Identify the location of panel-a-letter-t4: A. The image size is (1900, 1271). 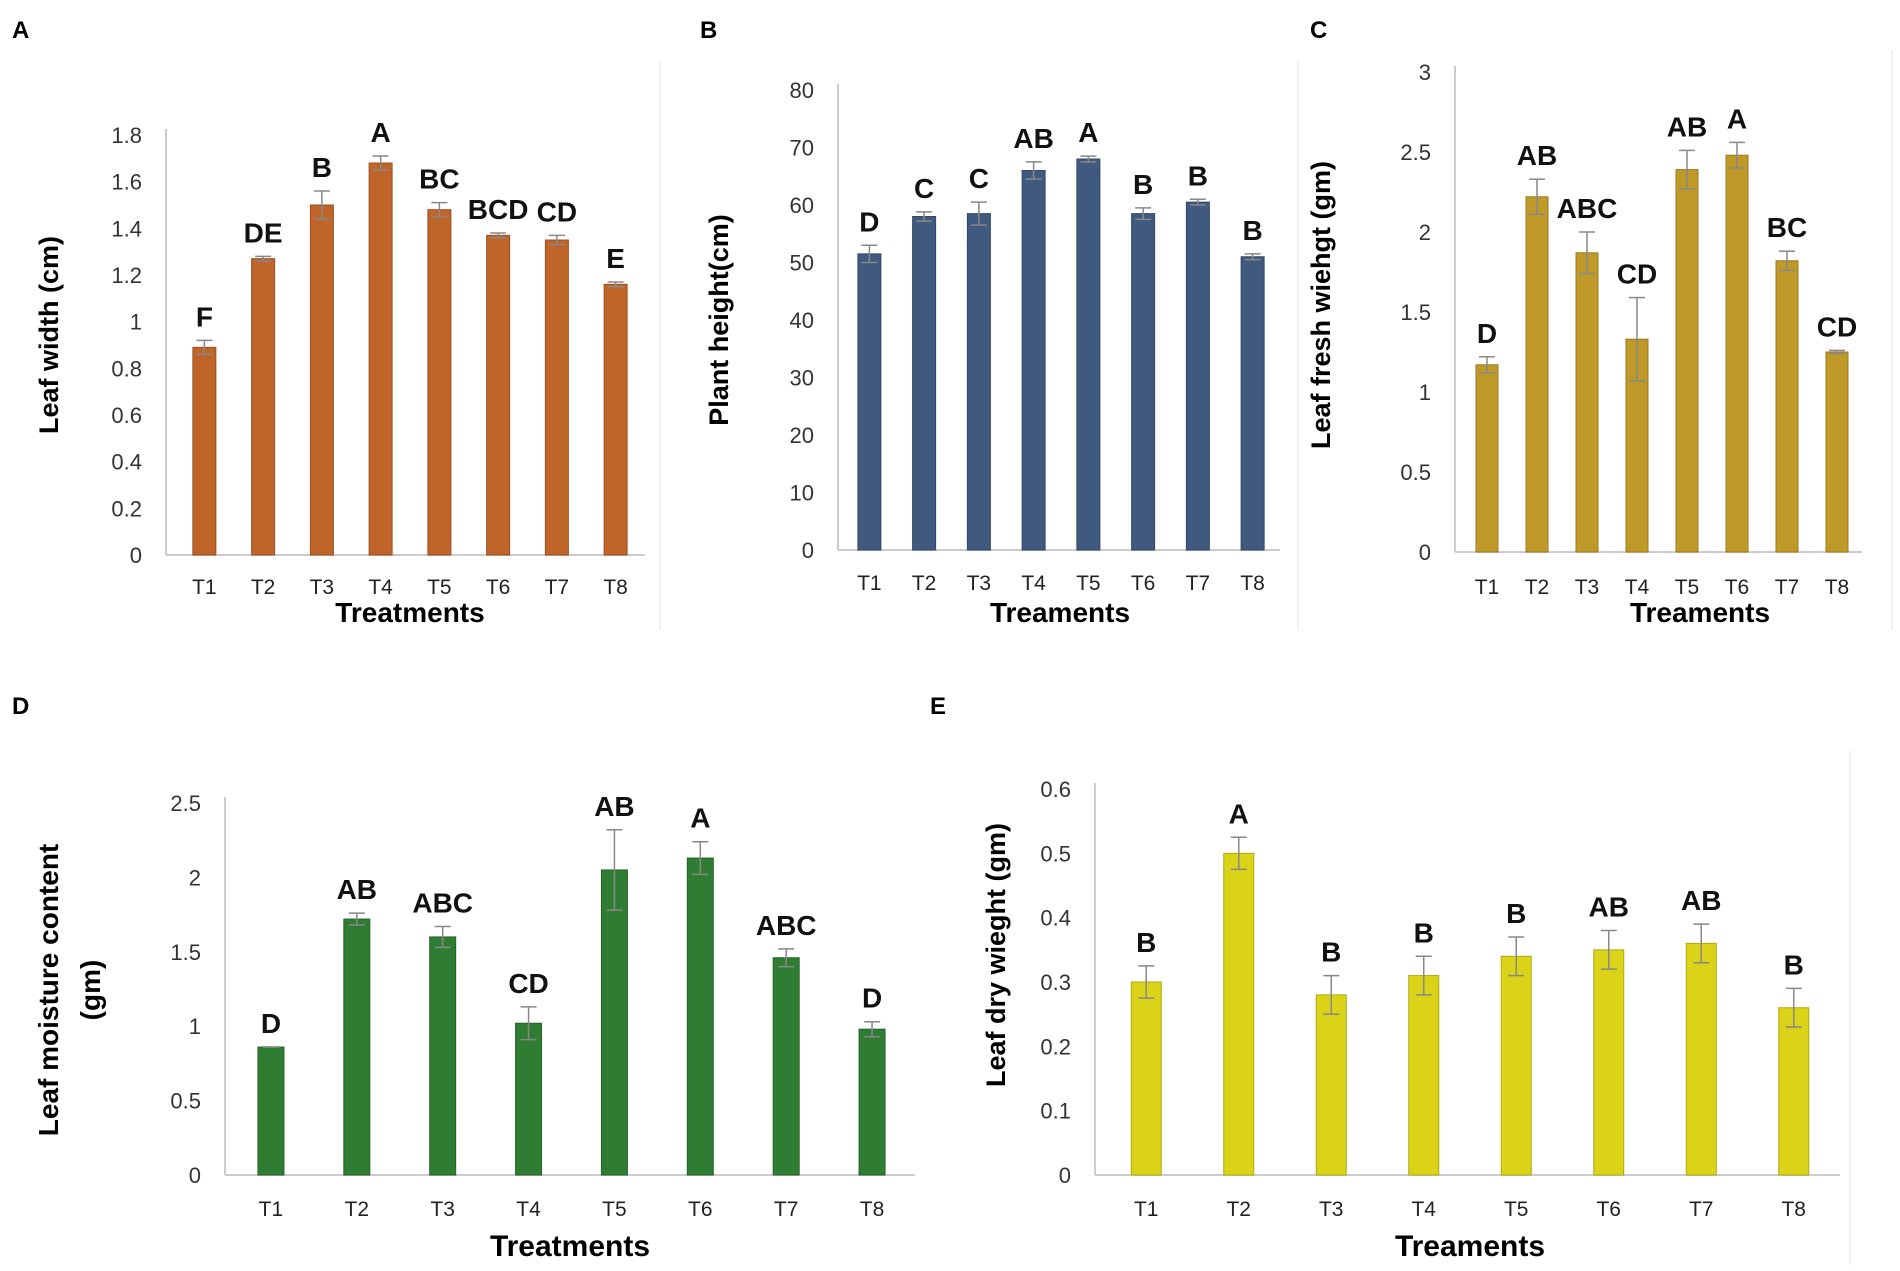
(381, 132).